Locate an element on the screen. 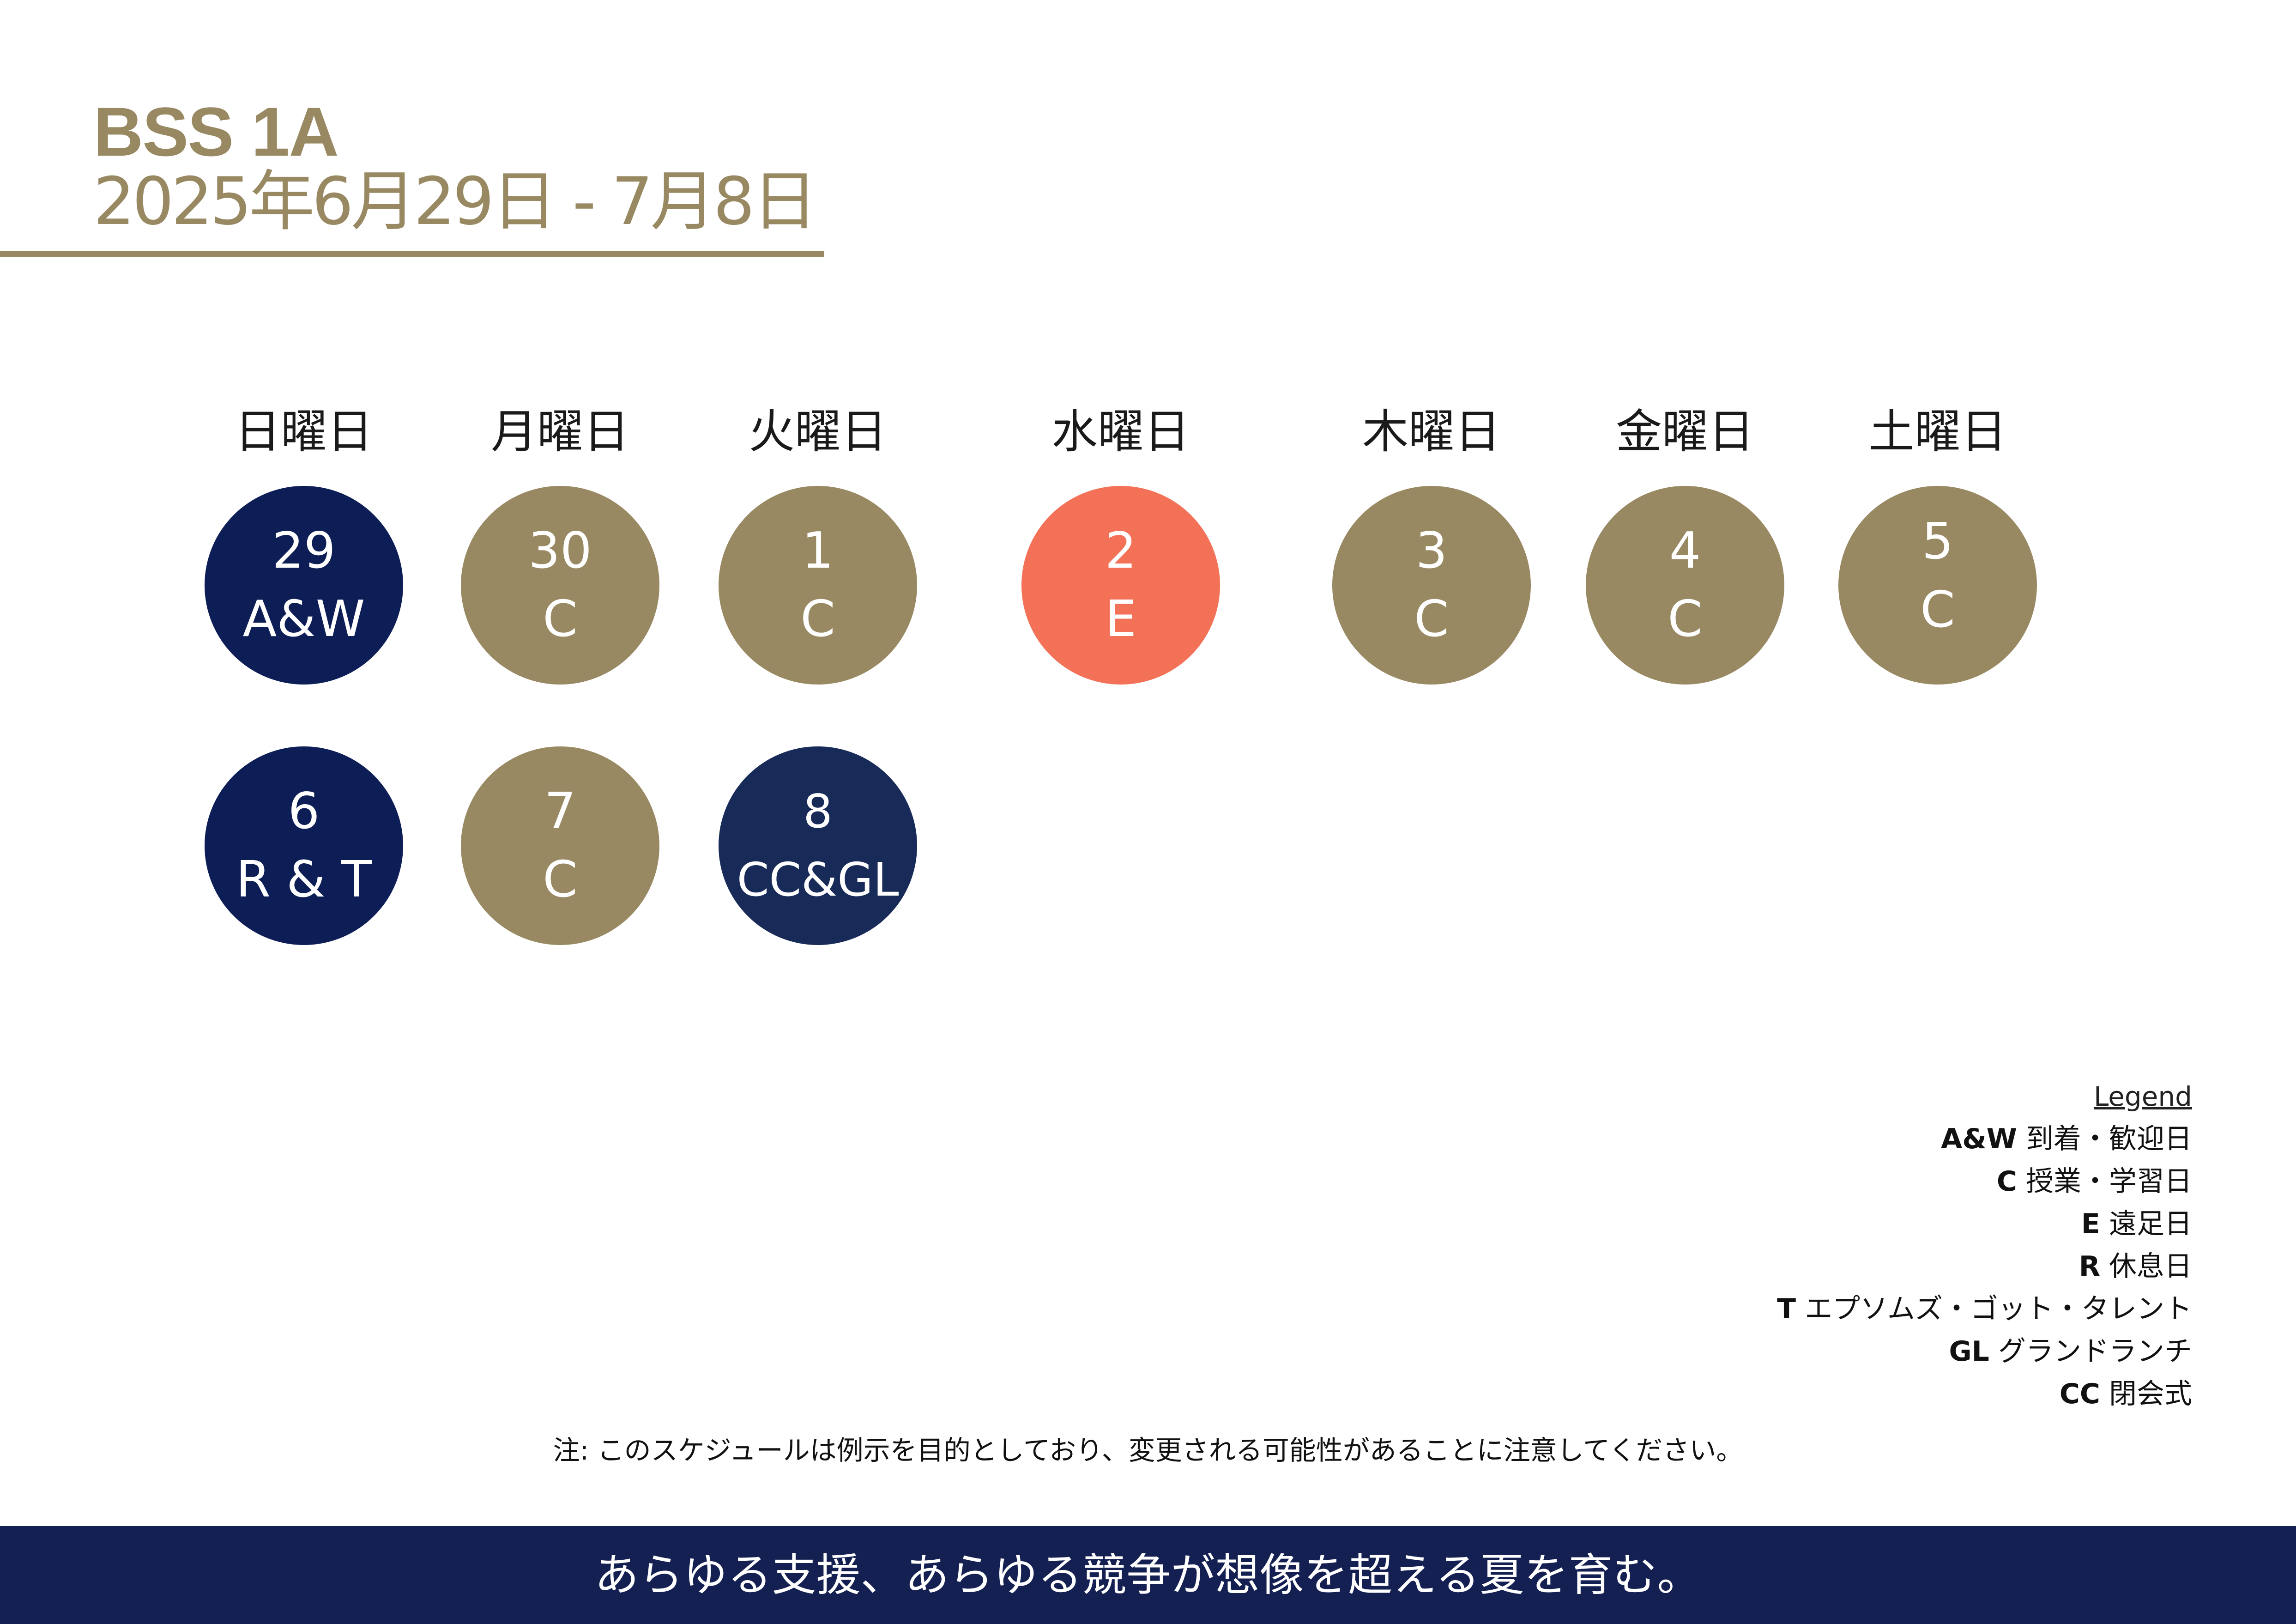 The width and height of the screenshot is (2296, 1624). day-number: 30 is located at coordinates (560, 551).